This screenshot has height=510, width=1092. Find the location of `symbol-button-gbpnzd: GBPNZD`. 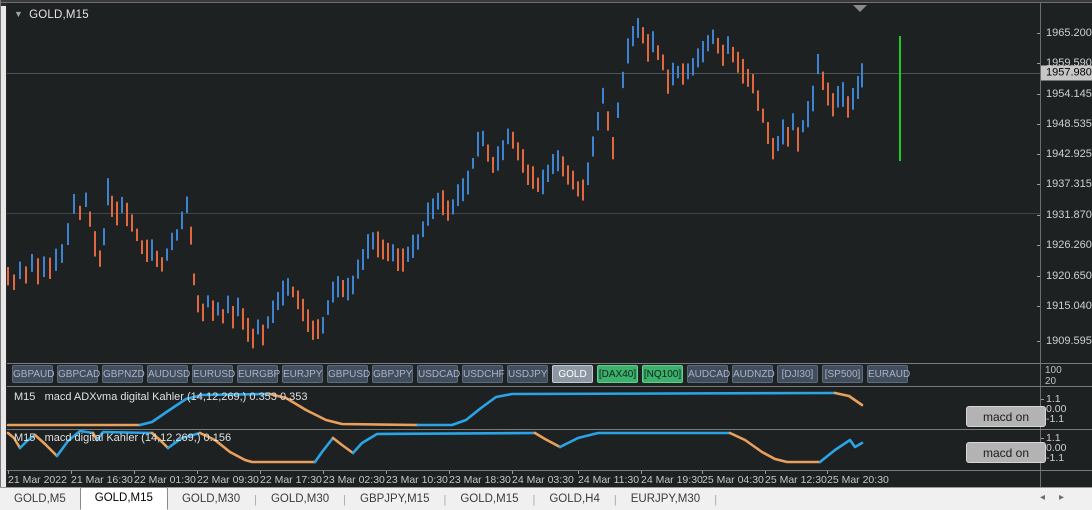

symbol-button-gbpnzd: GBPNZD is located at coordinates (123, 374).